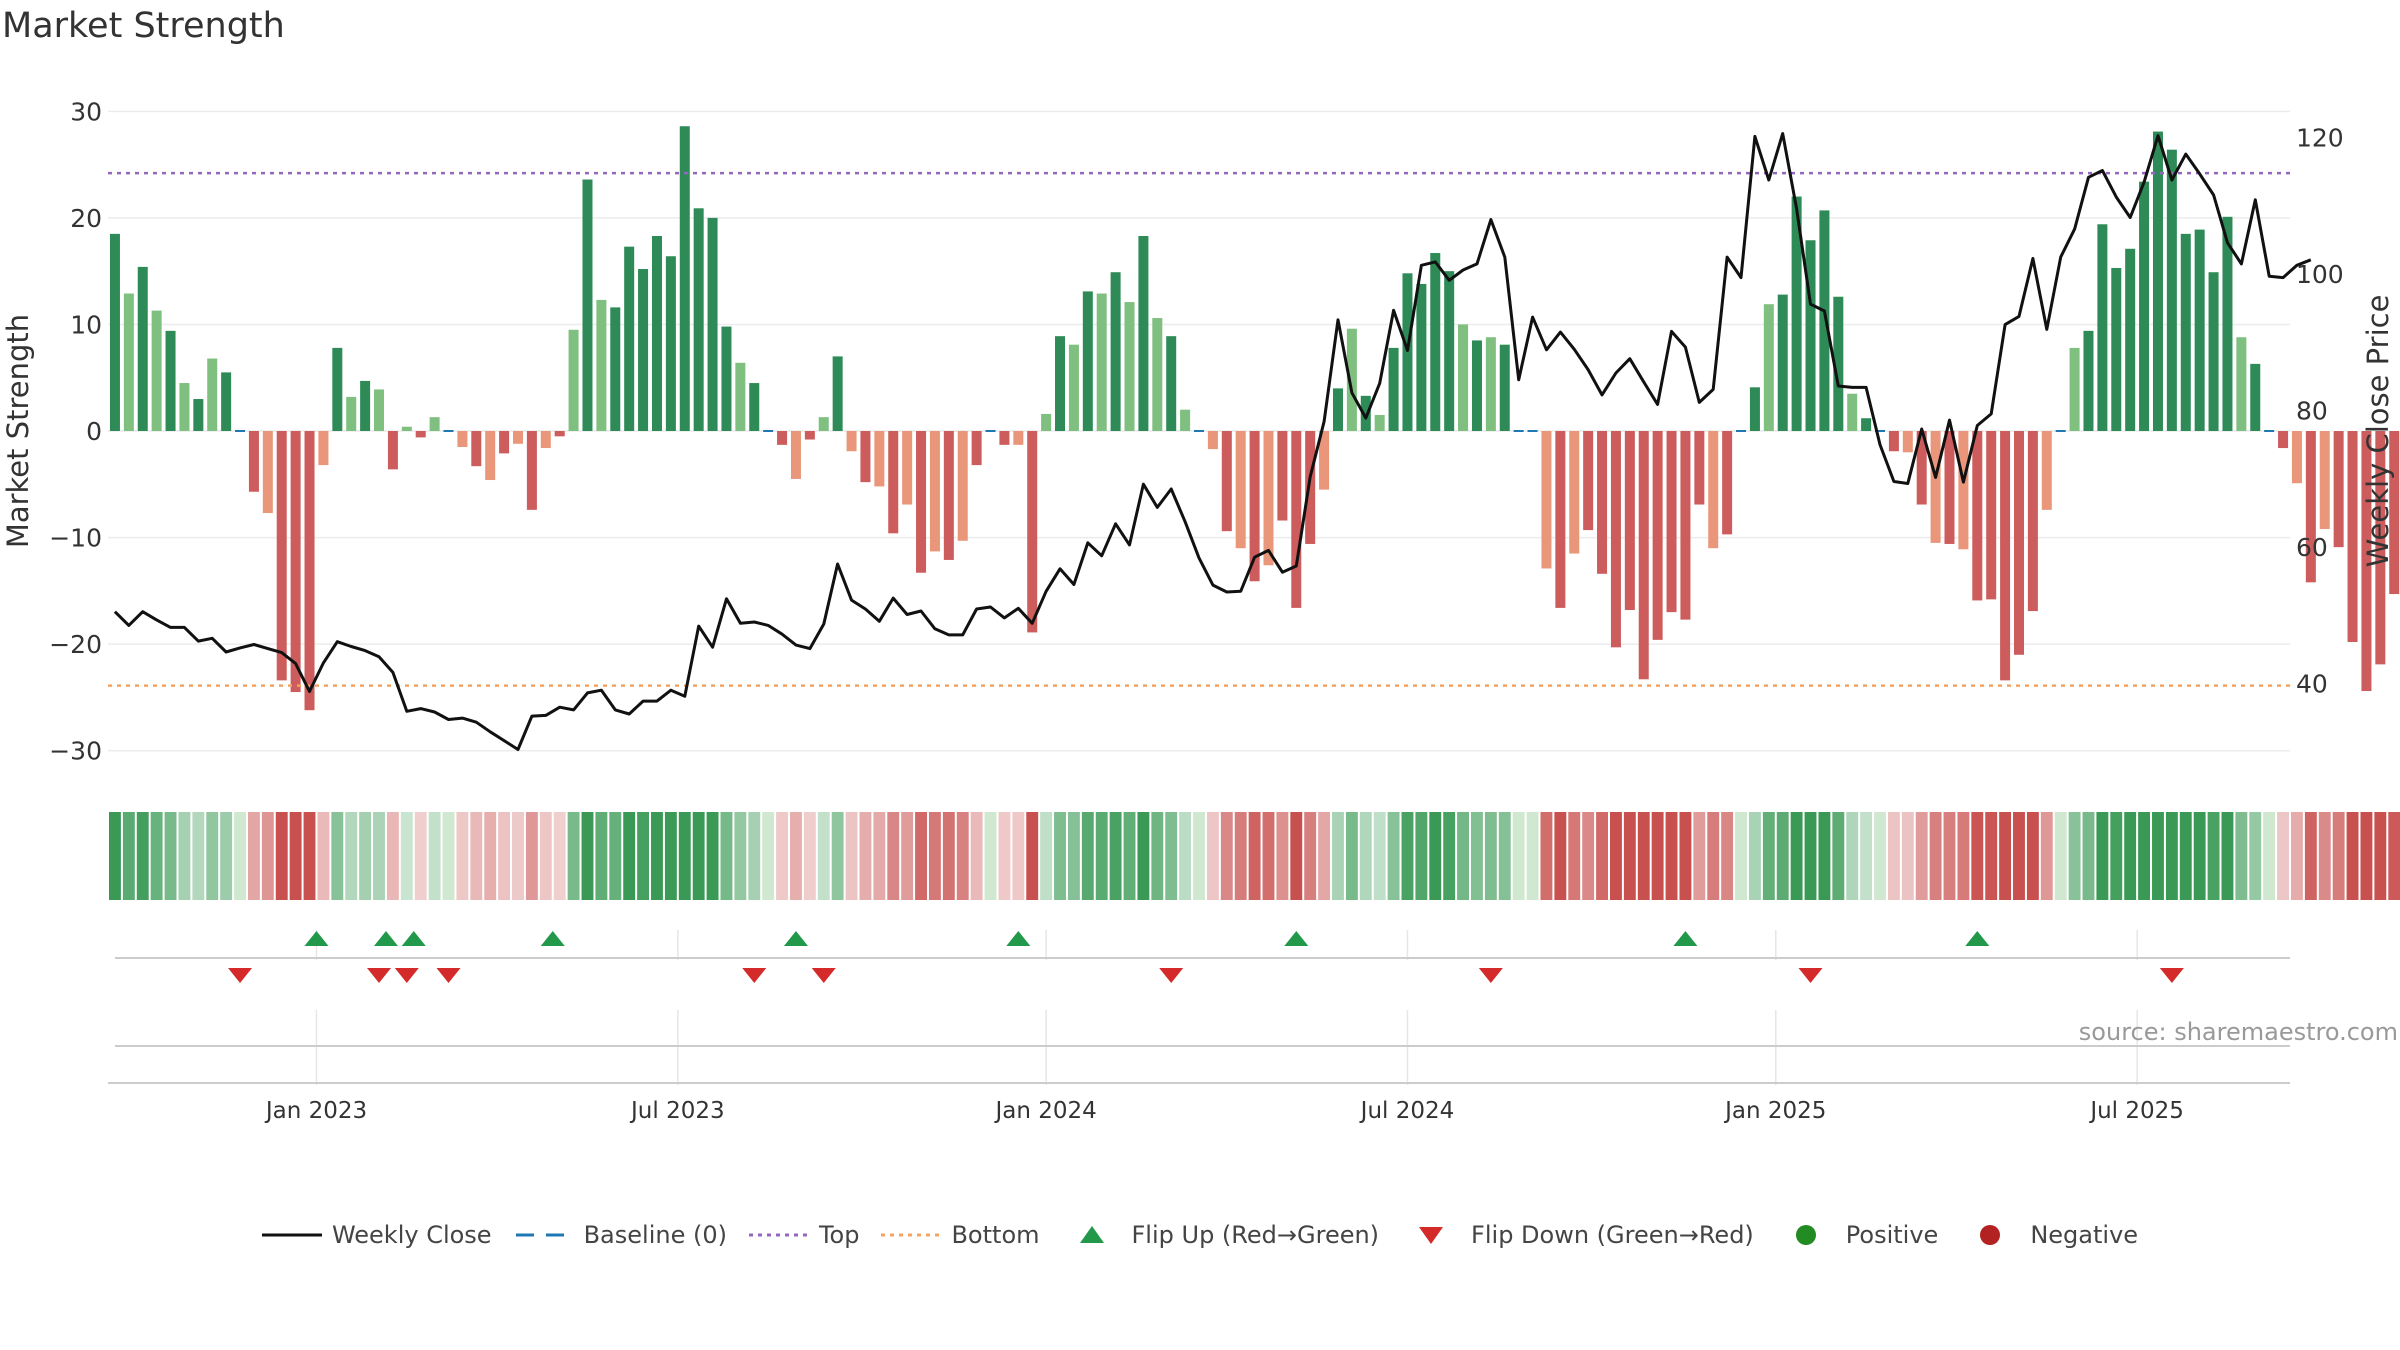  Describe the element at coordinates (1892, 1235) in the screenshot. I see `legend-label: Positive` at that location.